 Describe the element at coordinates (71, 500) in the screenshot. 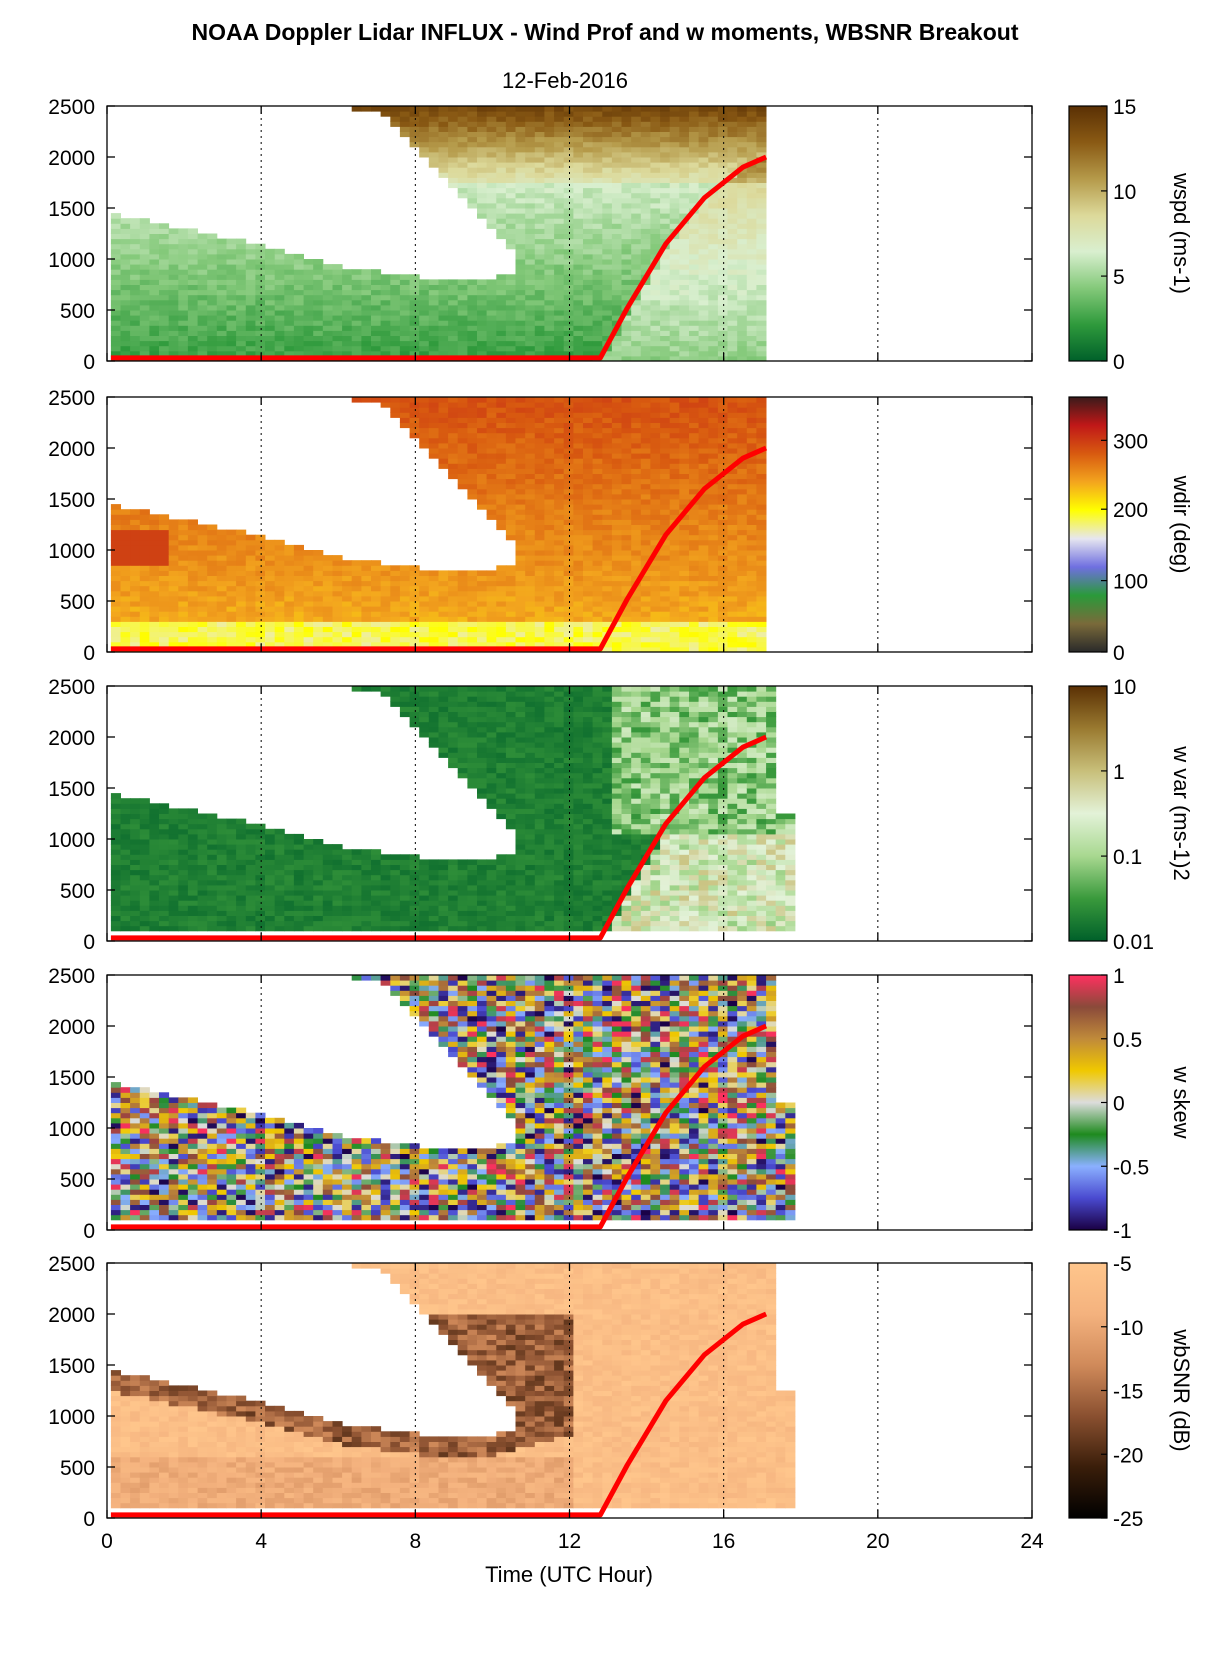

I see `y-tick-label: 1500` at that location.